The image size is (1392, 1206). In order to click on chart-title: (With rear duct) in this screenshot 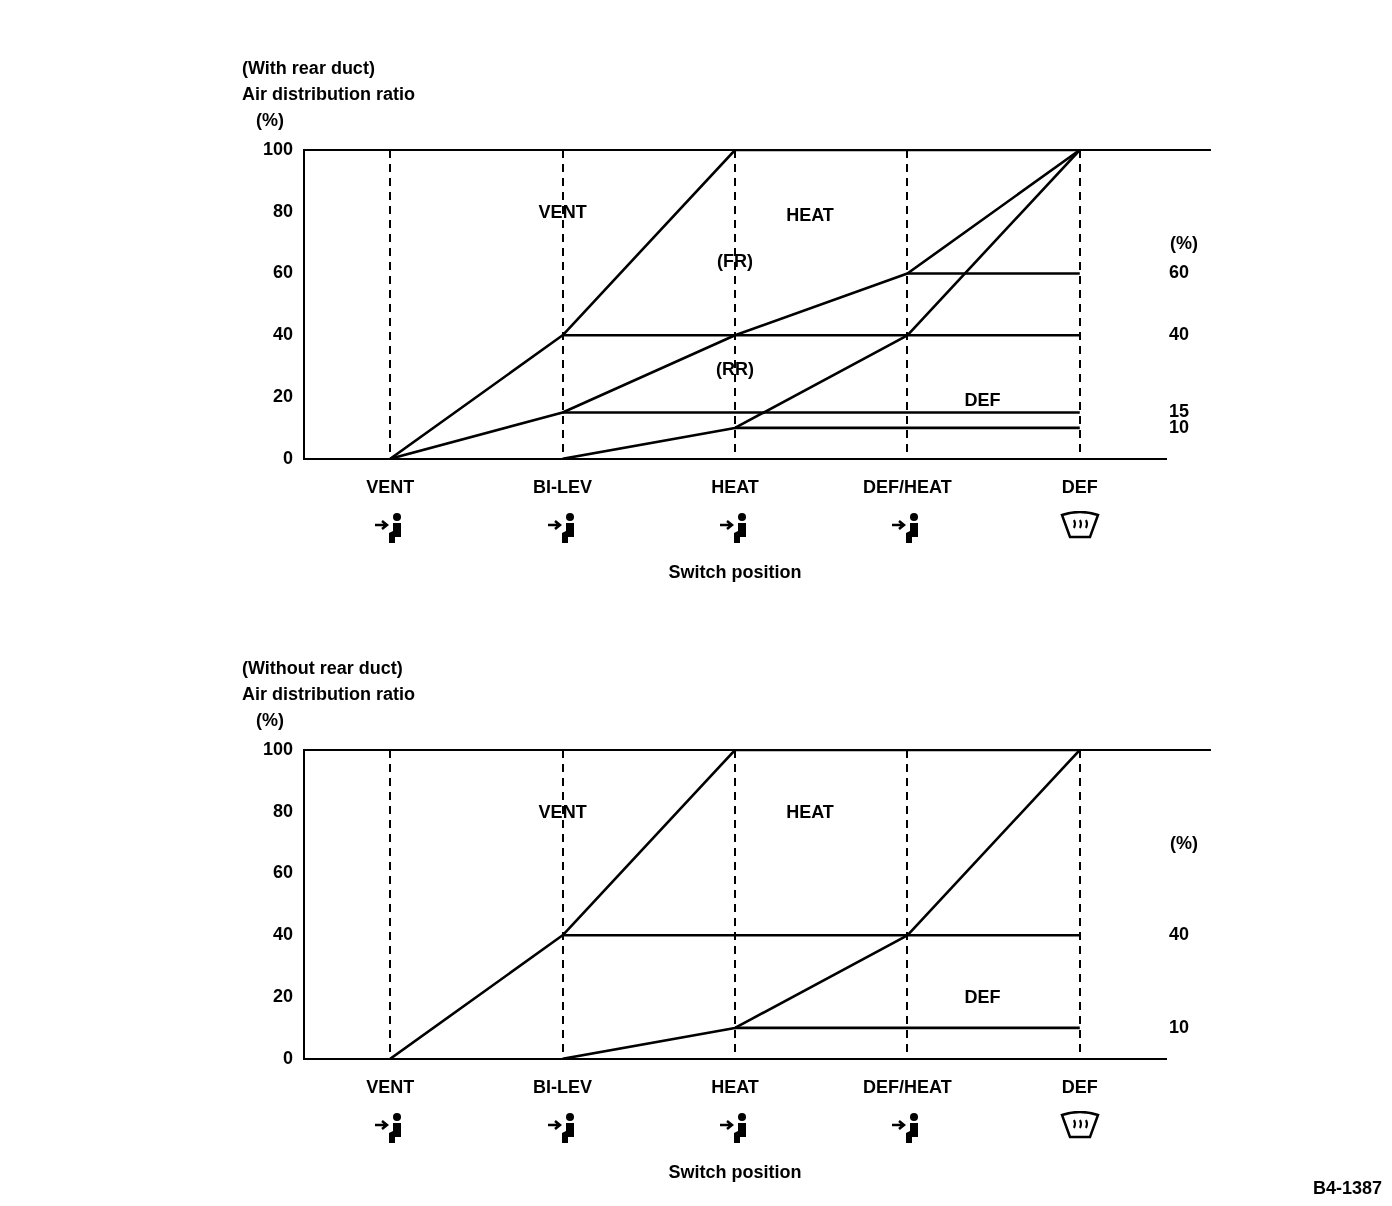, I will do `click(308, 68)`.